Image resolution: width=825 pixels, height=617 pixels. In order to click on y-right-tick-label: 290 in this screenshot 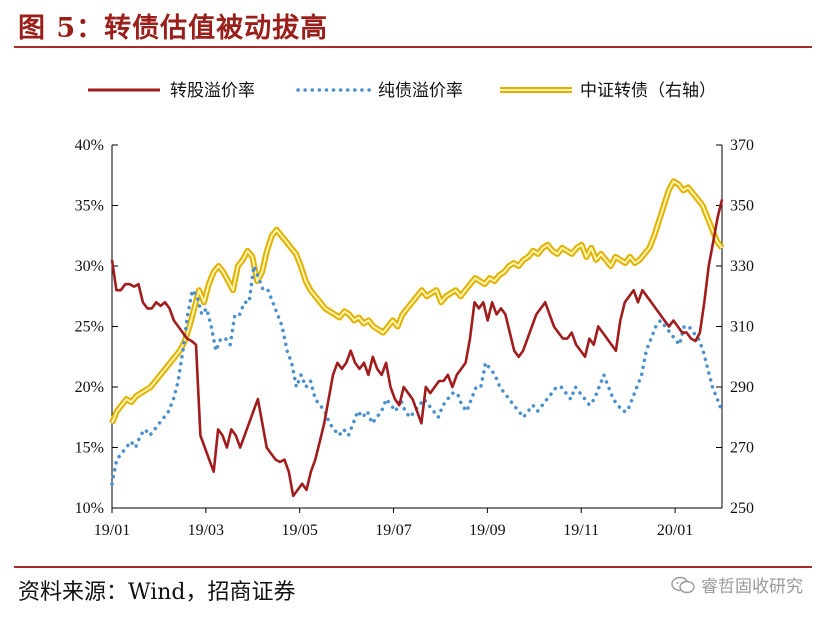, I will do `click(742, 387)`.